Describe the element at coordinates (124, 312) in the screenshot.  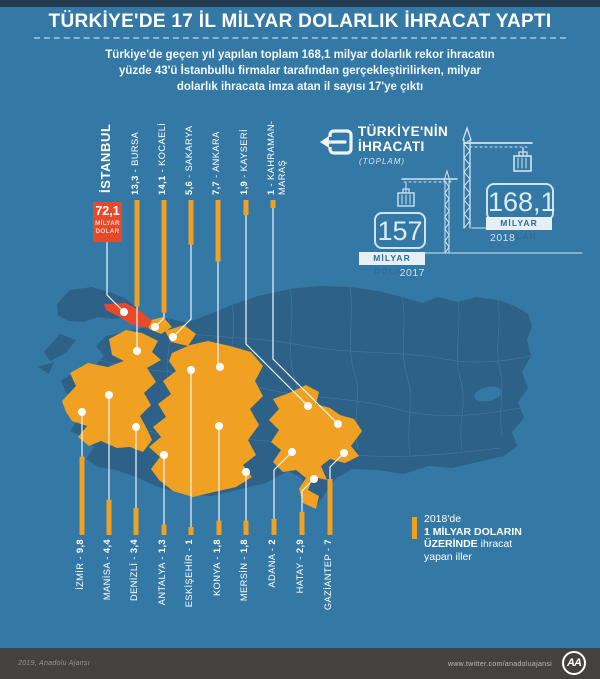
I see `map-dot-istanbul` at that location.